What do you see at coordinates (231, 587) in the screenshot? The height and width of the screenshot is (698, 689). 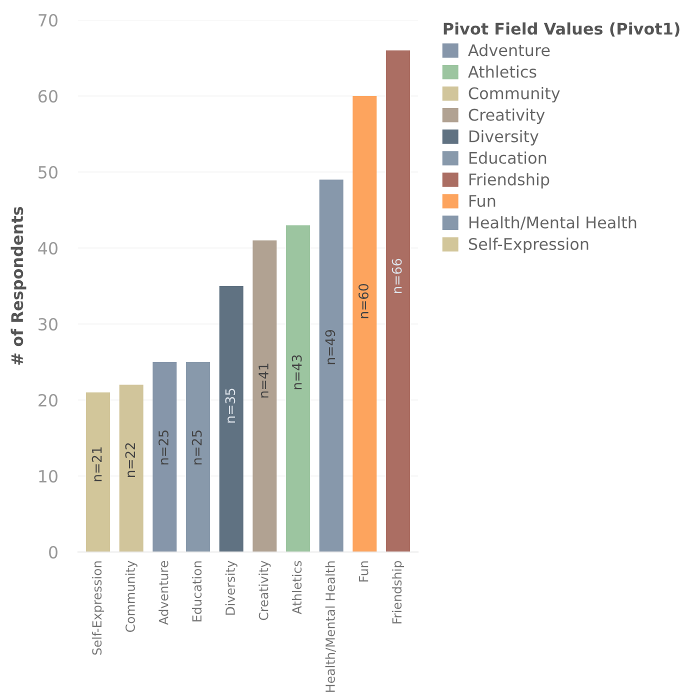 I see `x-tick-label: Diversity` at bounding box center [231, 587].